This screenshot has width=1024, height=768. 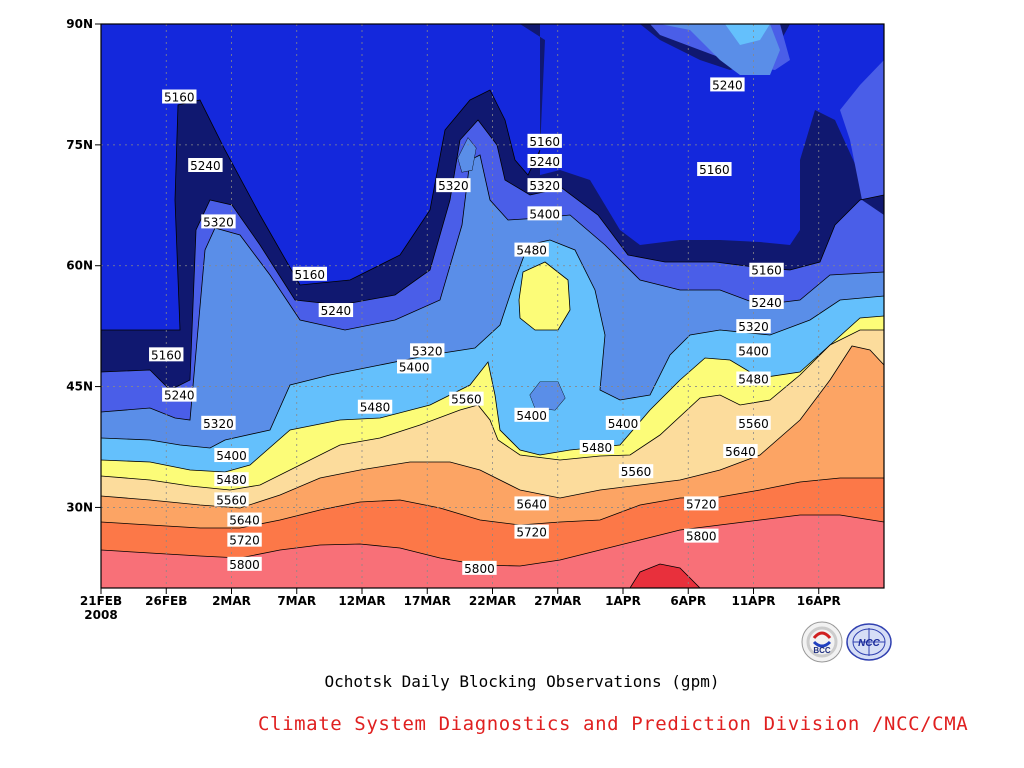 What do you see at coordinates (361, 601) in the screenshot?
I see `x-tick-label: 12MAR` at bounding box center [361, 601].